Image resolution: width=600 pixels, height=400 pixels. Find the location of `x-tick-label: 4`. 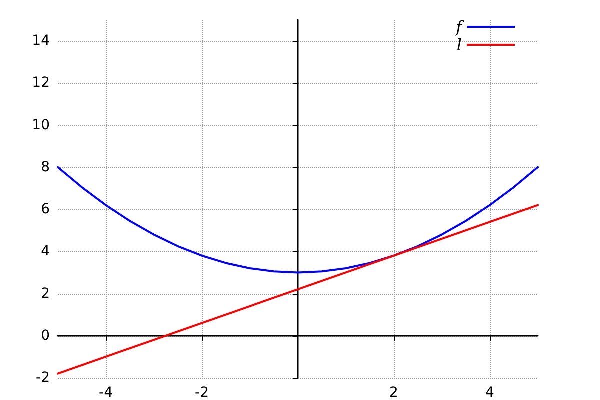

x-tick-label: 4 is located at coordinates (490, 392).